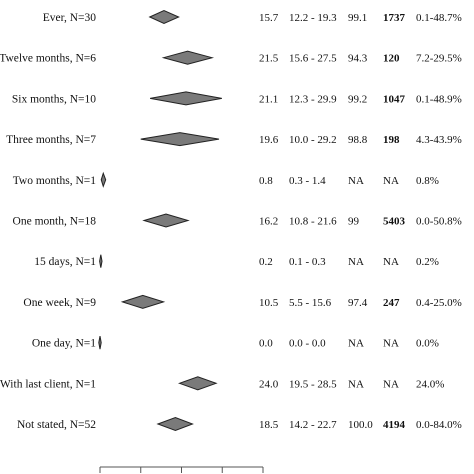 This screenshot has width=474, height=474. Describe the element at coordinates (55, 222) in the screenshot. I see `row-label: One month, N=18` at that location.